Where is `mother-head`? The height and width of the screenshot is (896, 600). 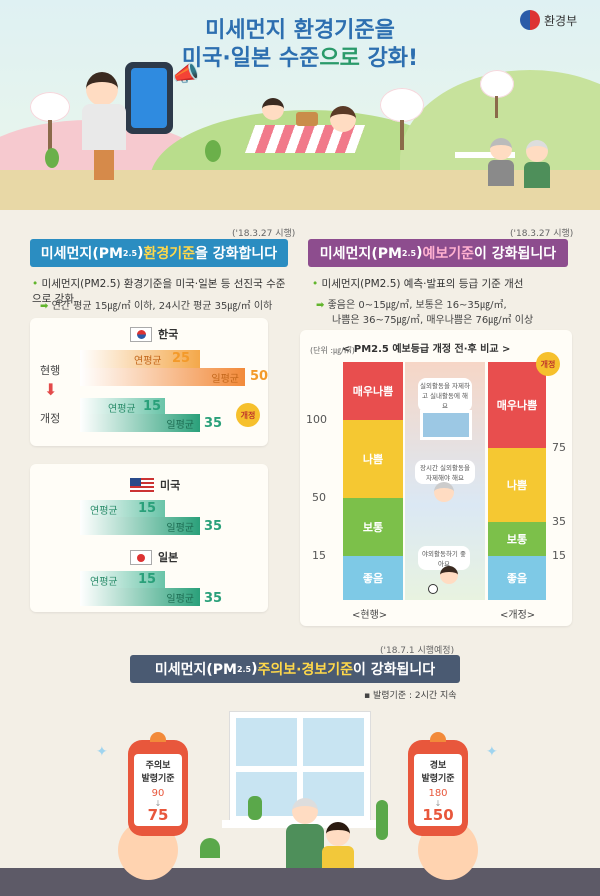 mother-head is located at coordinates (343, 119).